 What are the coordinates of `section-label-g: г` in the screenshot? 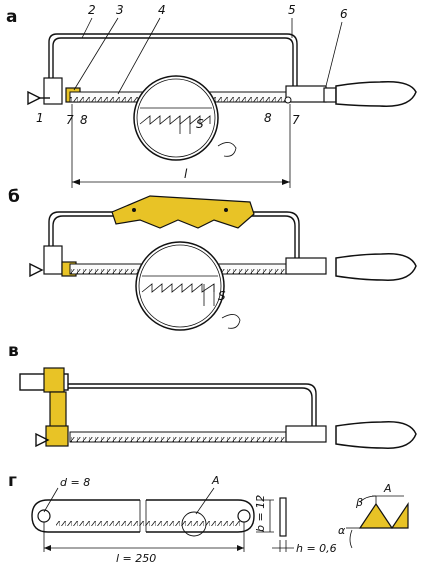 It's located at (12, 481).